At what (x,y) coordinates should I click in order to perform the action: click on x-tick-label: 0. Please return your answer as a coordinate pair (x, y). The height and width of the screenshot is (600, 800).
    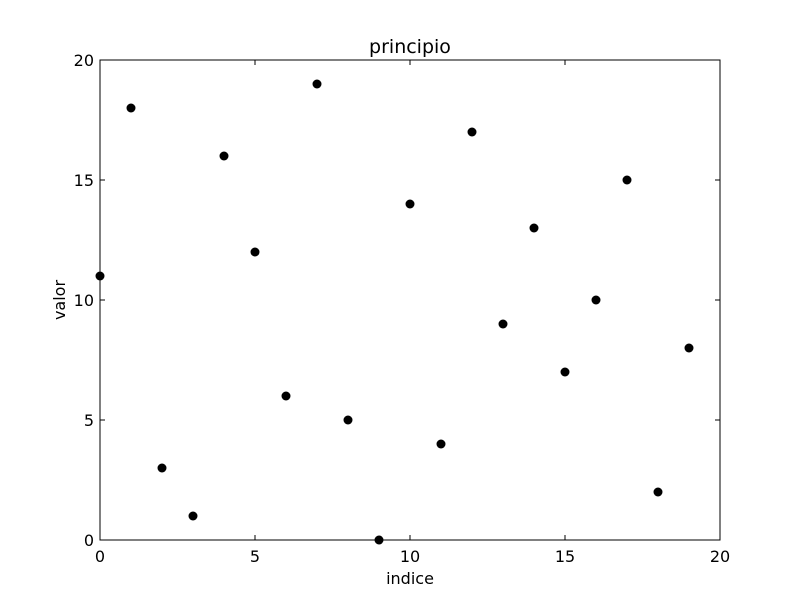
    Looking at the image, I should click on (100, 556).